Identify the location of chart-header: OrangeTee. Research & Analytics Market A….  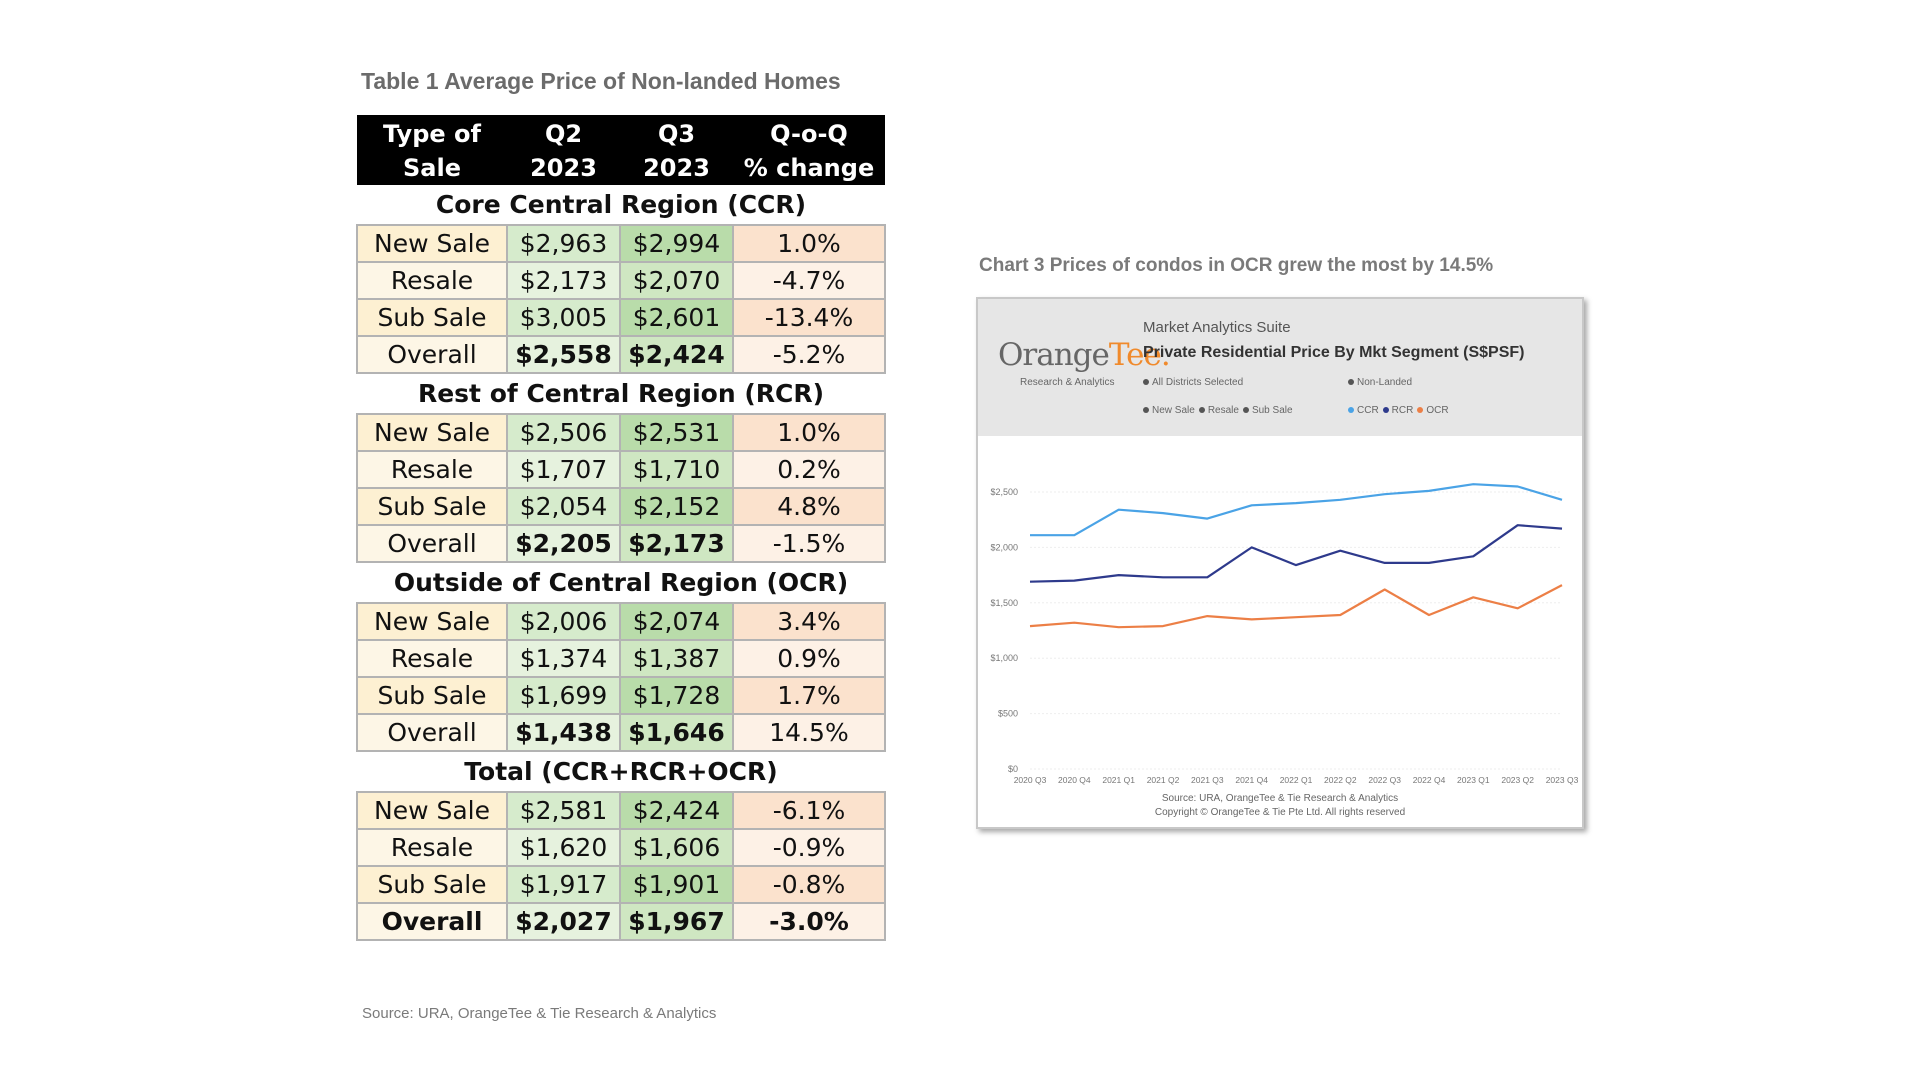
(1280, 367).